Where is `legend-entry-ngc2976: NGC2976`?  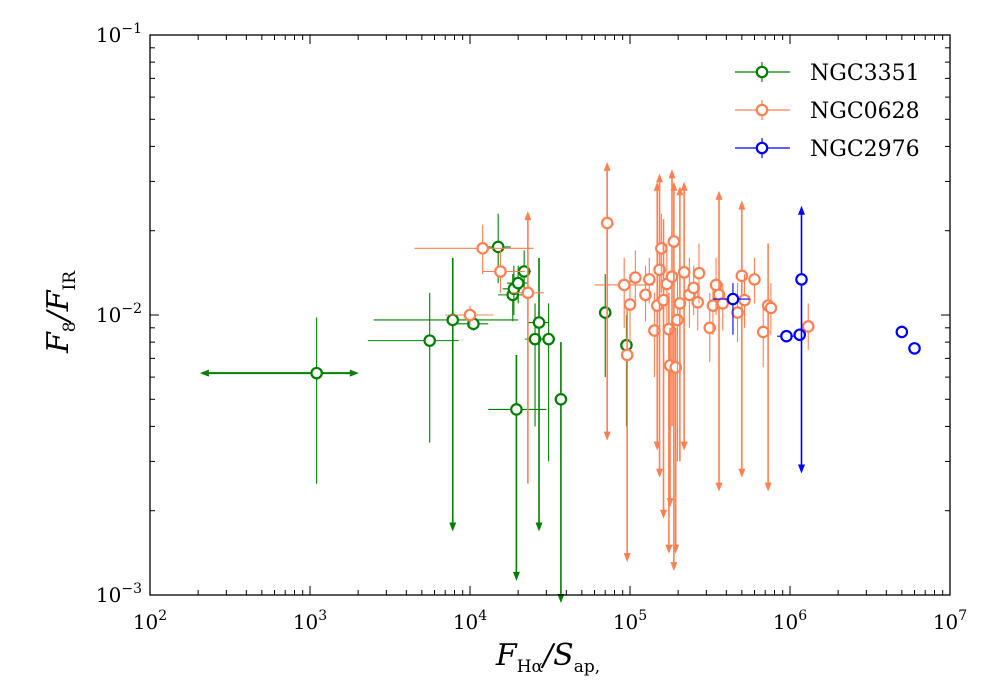
legend-entry-ngc2976: NGC2976 is located at coordinates (827, 149).